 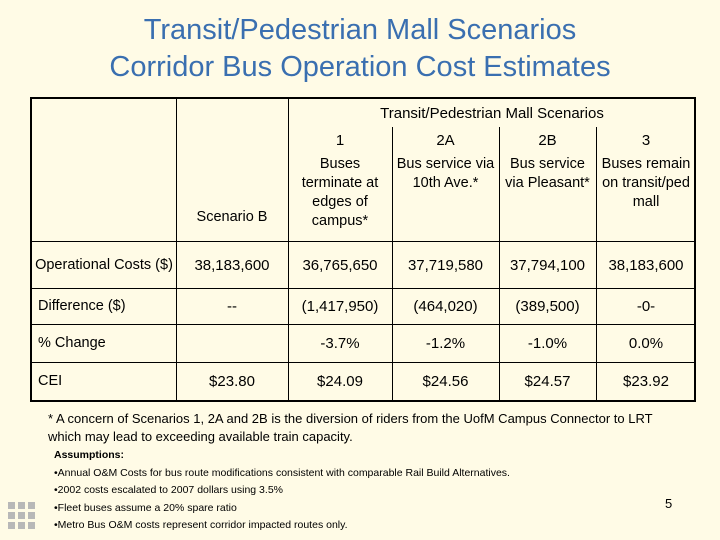 I want to click on col-number-1: 1, so click(x=340, y=140).